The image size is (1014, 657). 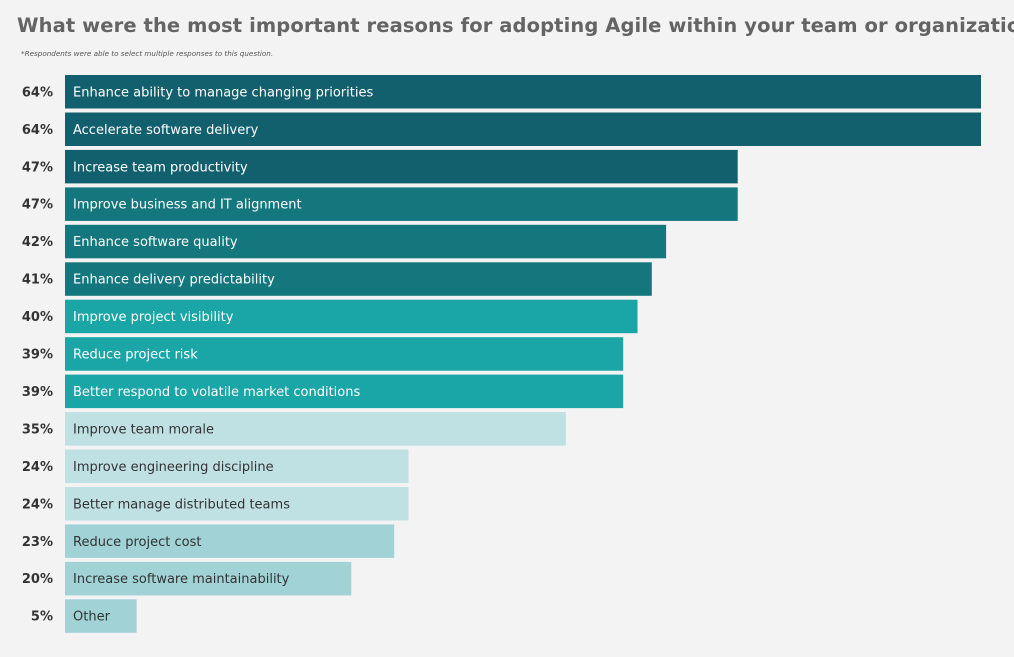 What do you see at coordinates (137, 542) in the screenshot?
I see `category-label: Reduce project cost` at bounding box center [137, 542].